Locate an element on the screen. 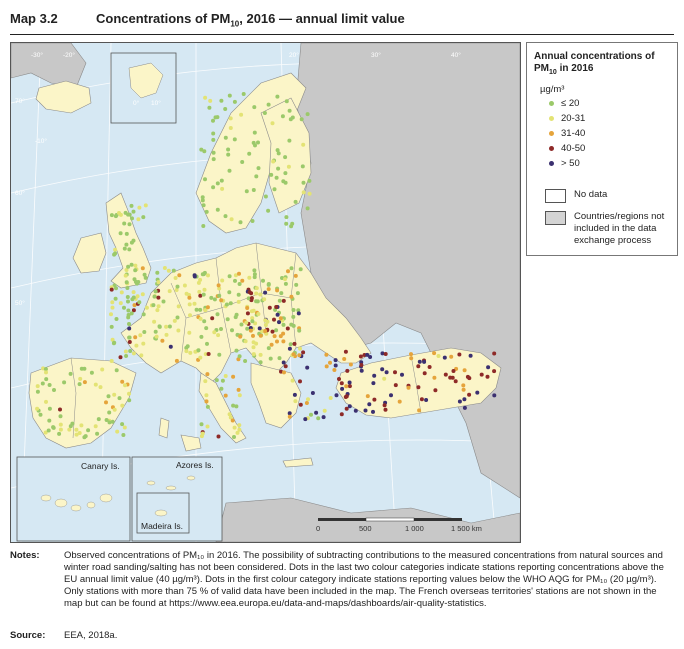 The width and height of the screenshot is (684, 649). legend-dot is located at coordinates (551, 133).